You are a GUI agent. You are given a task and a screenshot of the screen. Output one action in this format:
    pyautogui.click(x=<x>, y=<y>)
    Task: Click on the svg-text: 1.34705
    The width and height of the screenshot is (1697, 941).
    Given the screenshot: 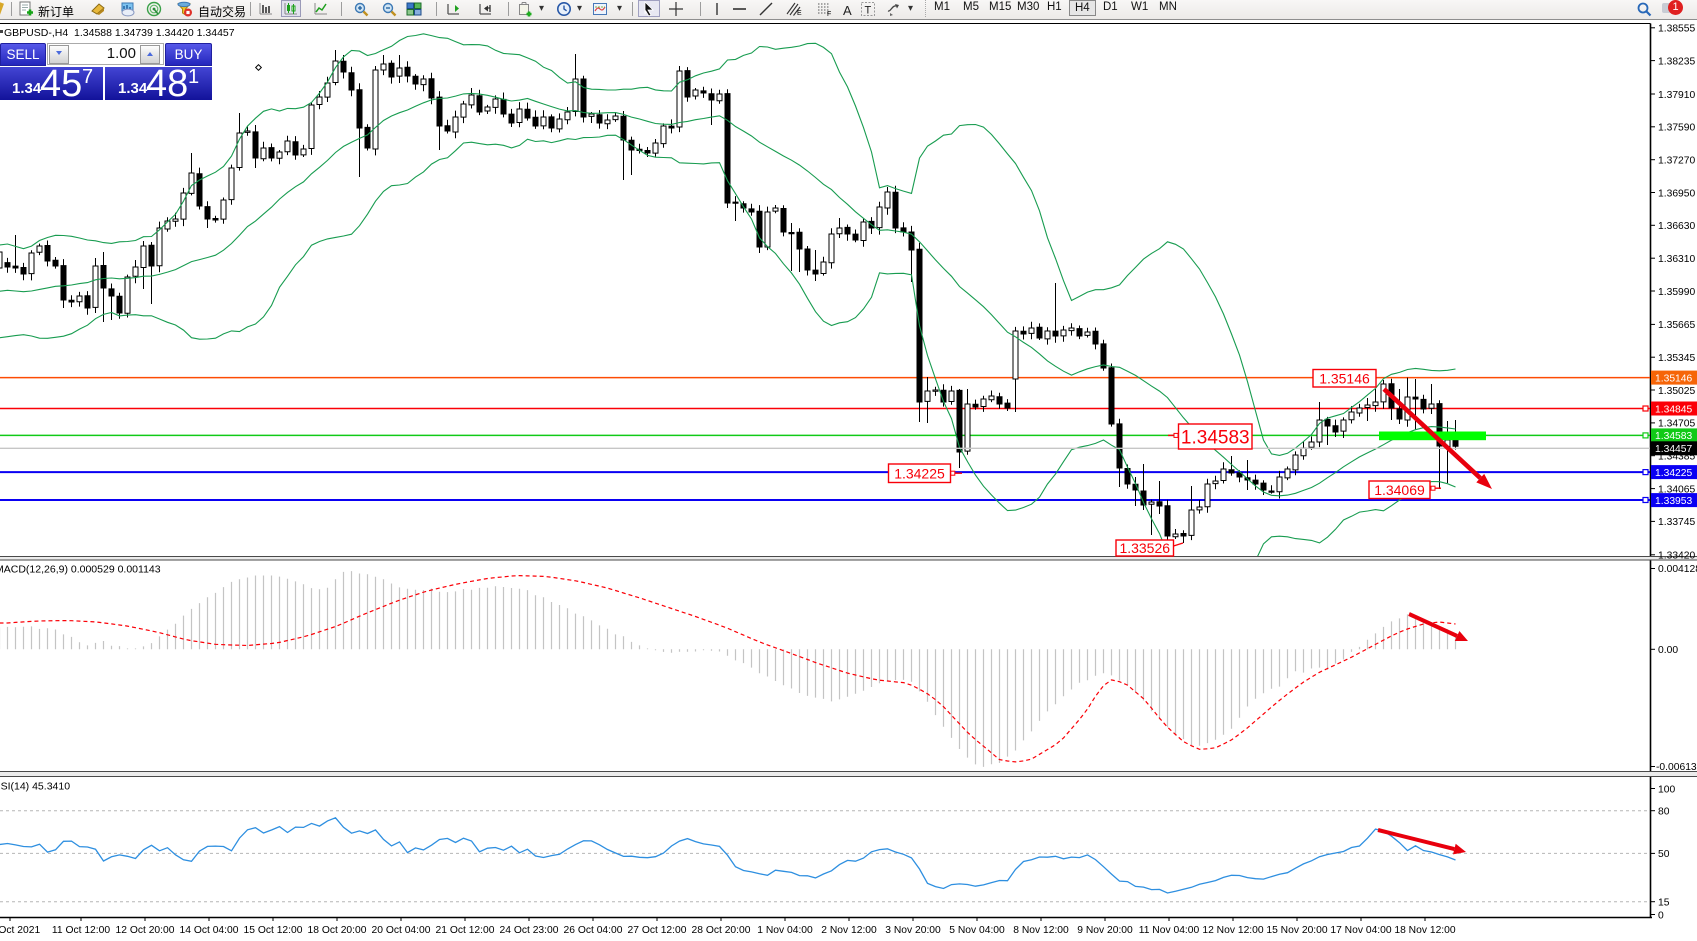 What is the action you would take?
    pyautogui.click(x=1676, y=424)
    